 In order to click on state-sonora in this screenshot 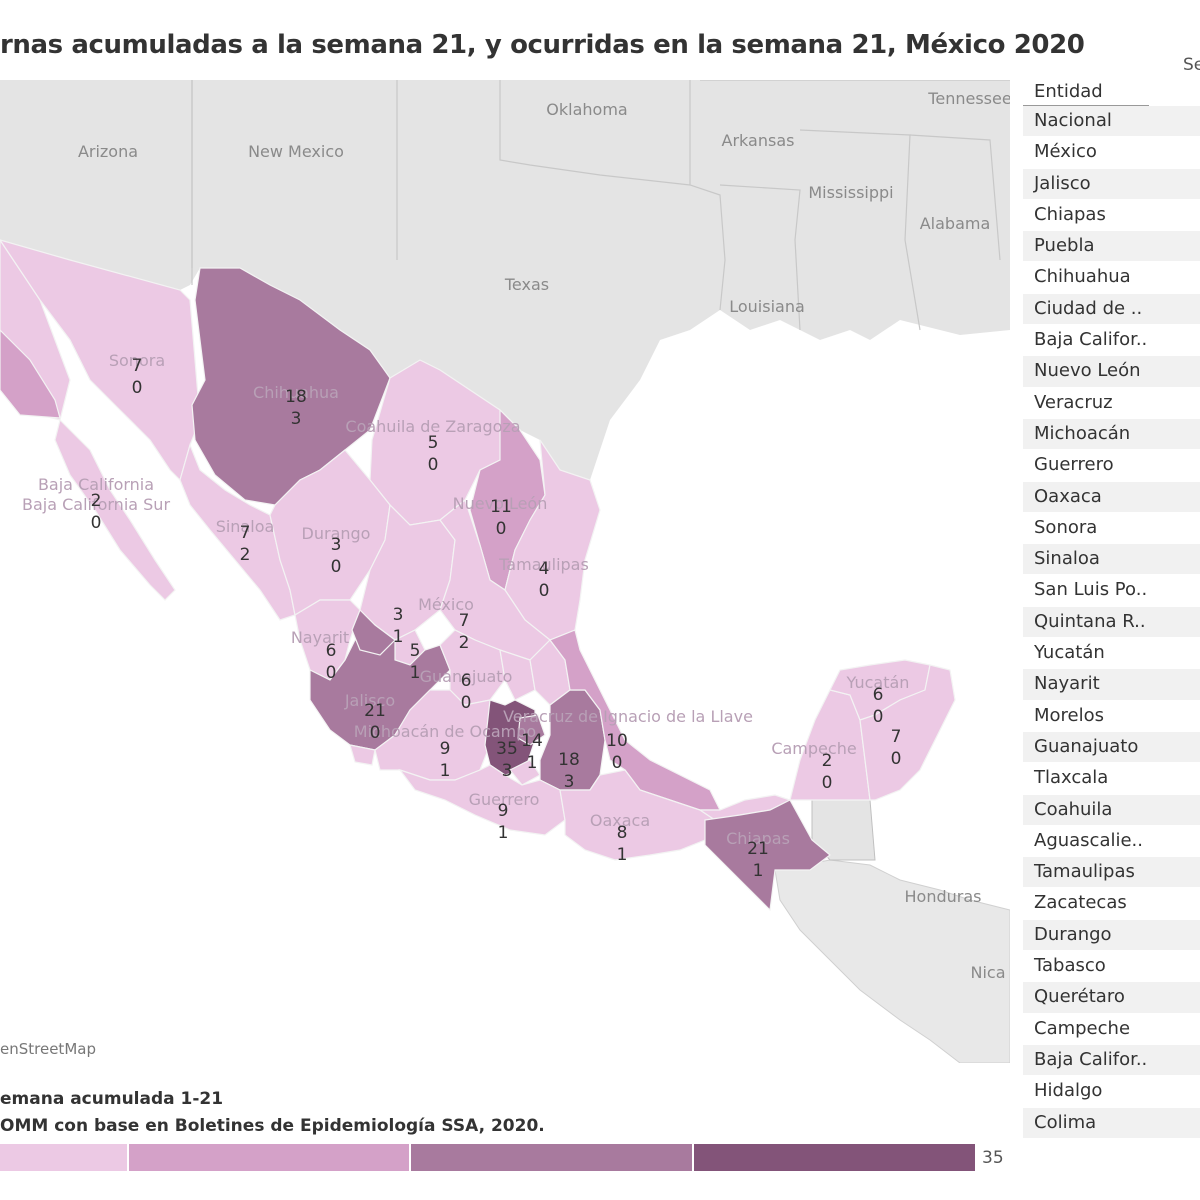, I will do `click(100, 360)`.